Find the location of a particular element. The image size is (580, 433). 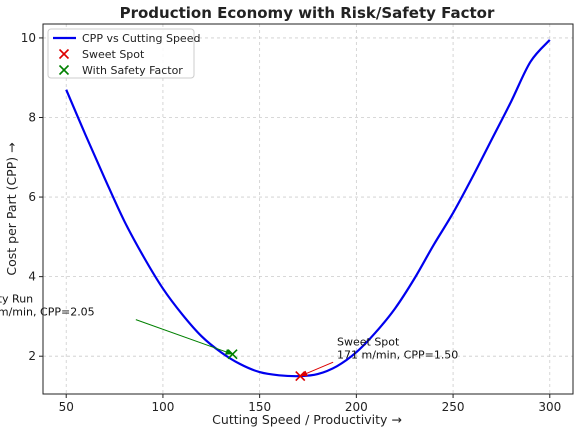

y-tick-label: 6 is located at coordinates (32, 197).